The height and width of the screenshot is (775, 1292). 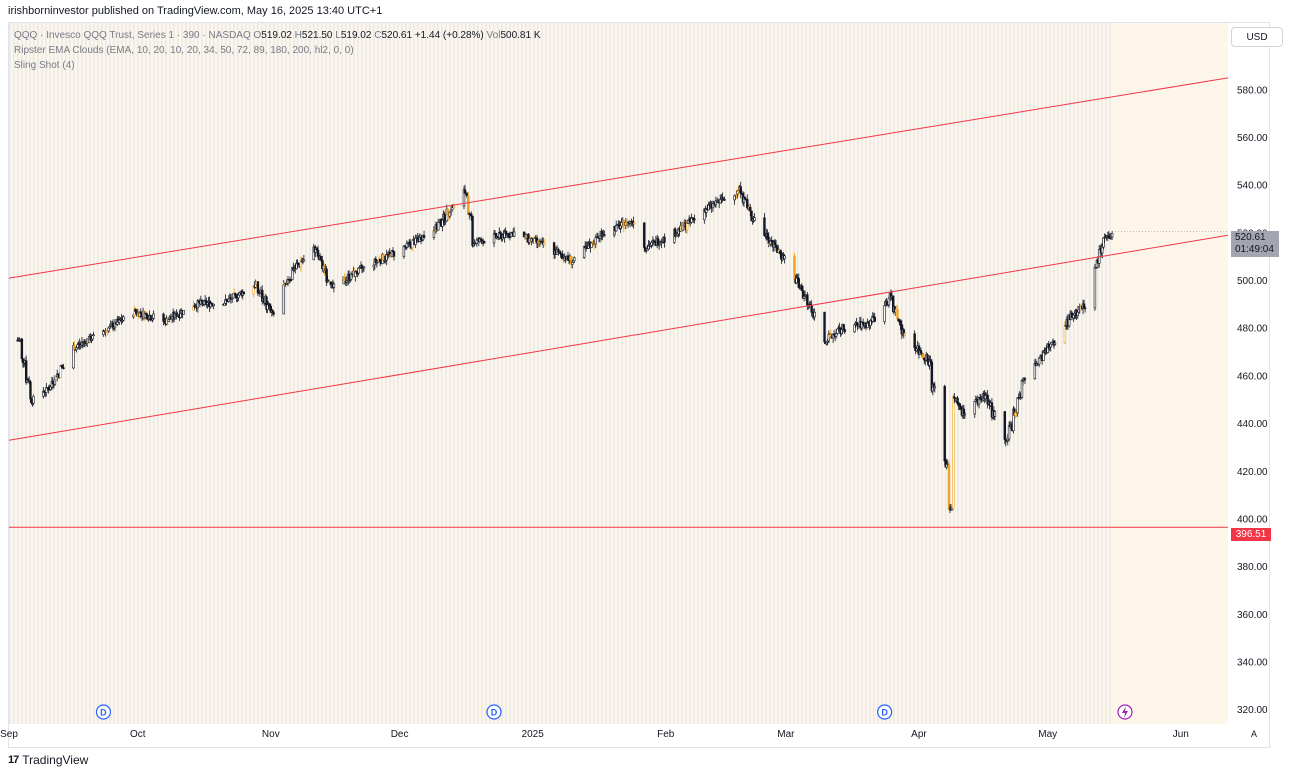 What do you see at coordinates (356, 35) in the screenshot?
I see `low-value: 519.02` at bounding box center [356, 35].